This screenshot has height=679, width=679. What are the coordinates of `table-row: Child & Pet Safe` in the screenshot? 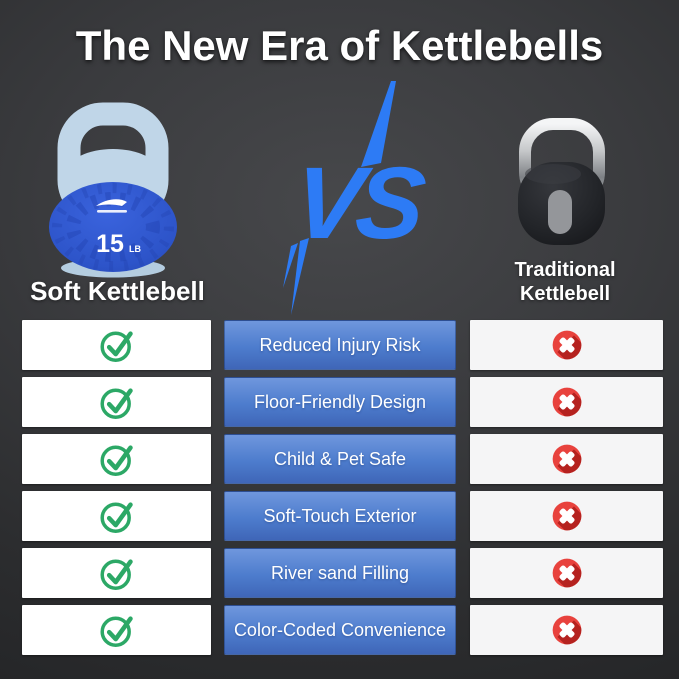 It's located at (339, 459).